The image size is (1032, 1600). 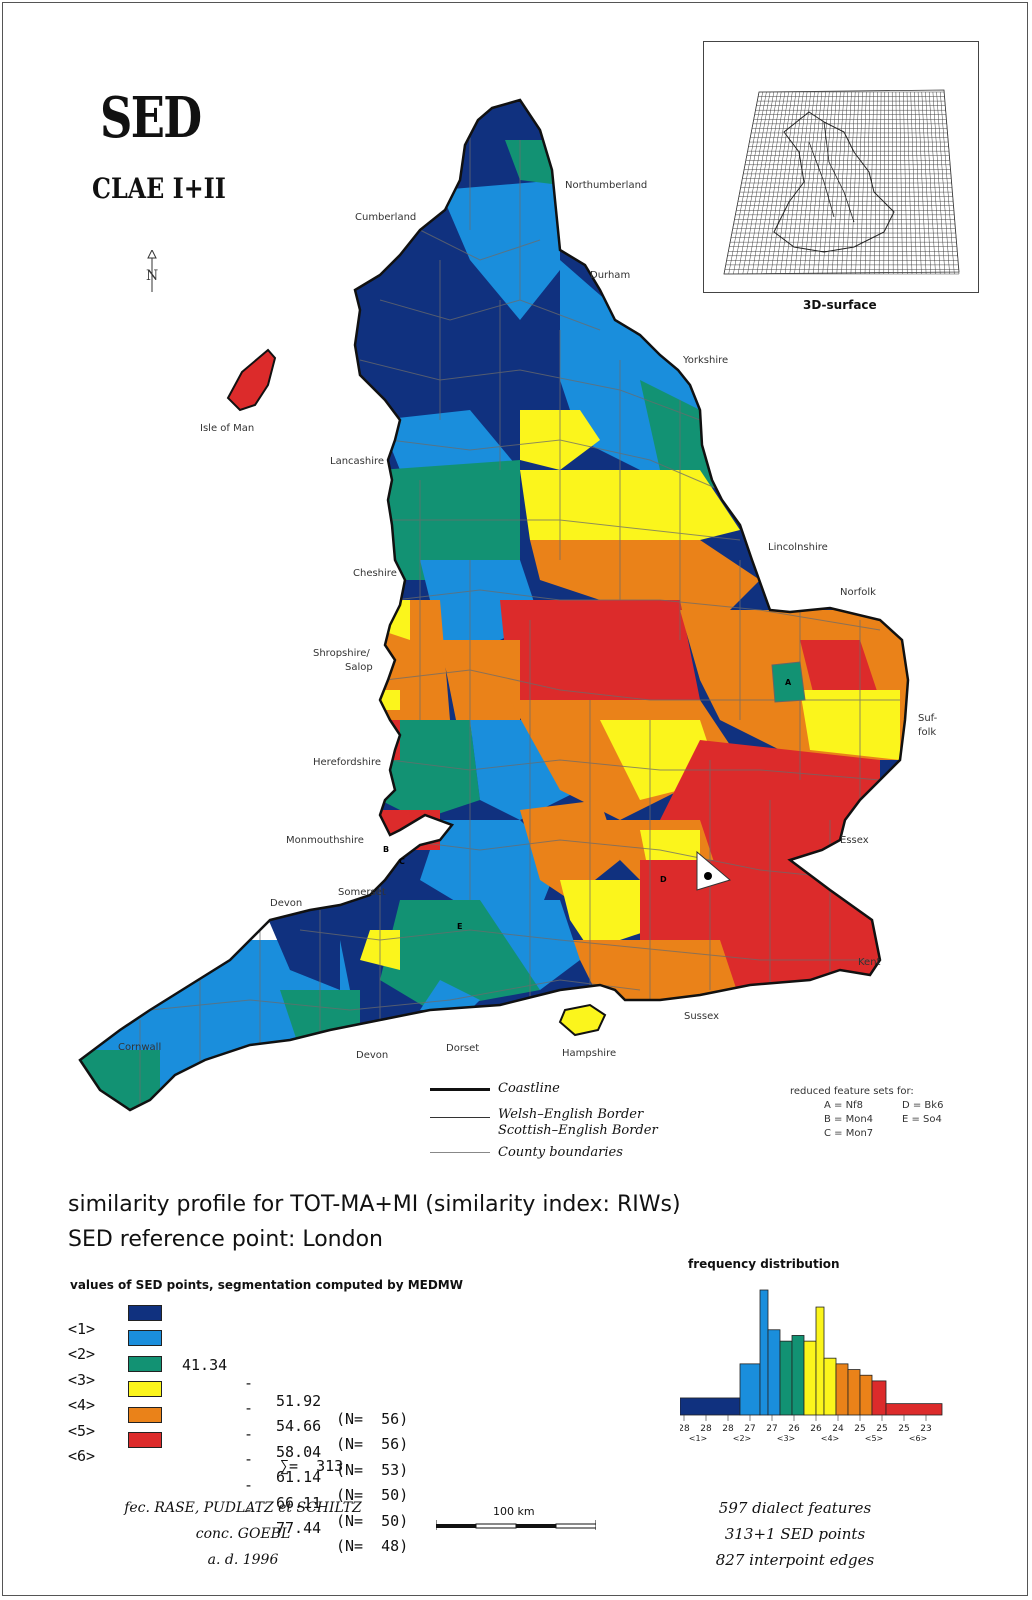 I want to click on region-devon-south: Devon, so click(x=372, y=1055).